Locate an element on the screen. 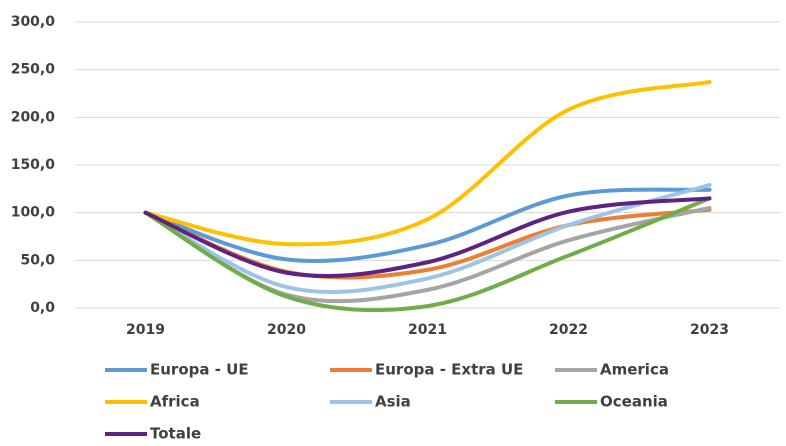  legend-label: America is located at coordinates (634, 370).